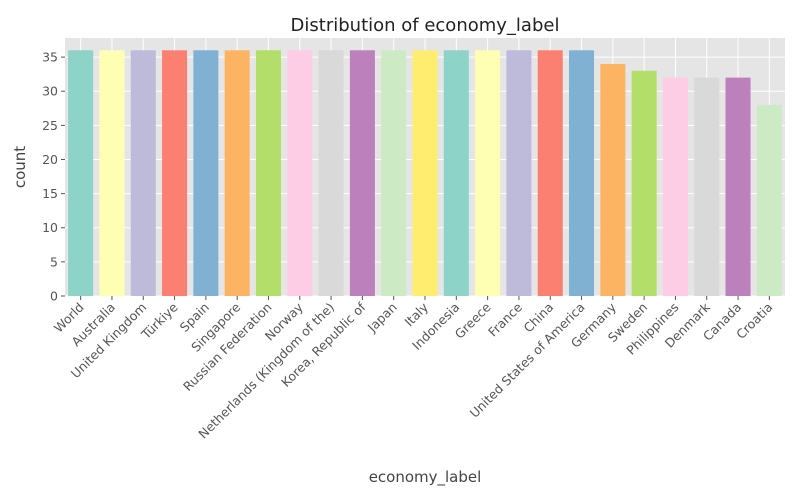 This screenshot has height=500, width=800. I want to click on x-tick-label: Japan, so click(382, 318).